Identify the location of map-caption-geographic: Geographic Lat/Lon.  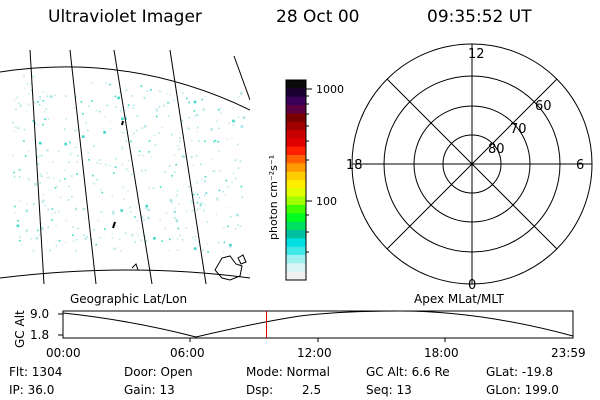
(129, 299).